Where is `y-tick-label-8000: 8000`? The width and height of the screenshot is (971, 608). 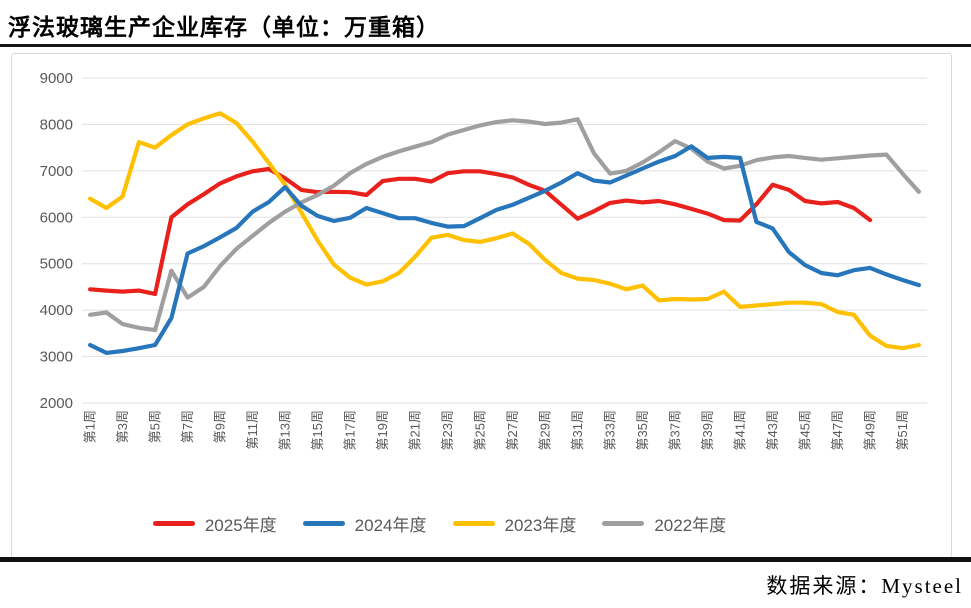
y-tick-label-8000: 8000 is located at coordinates (56, 124).